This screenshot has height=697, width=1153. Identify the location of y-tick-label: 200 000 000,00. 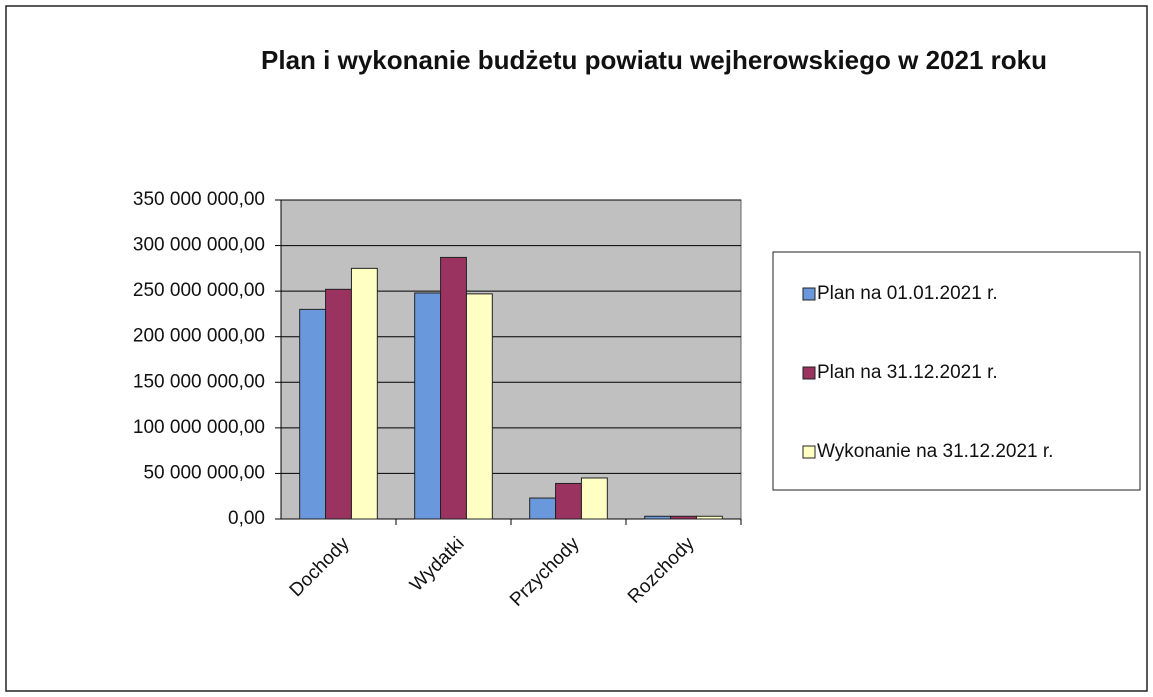
(199, 336).